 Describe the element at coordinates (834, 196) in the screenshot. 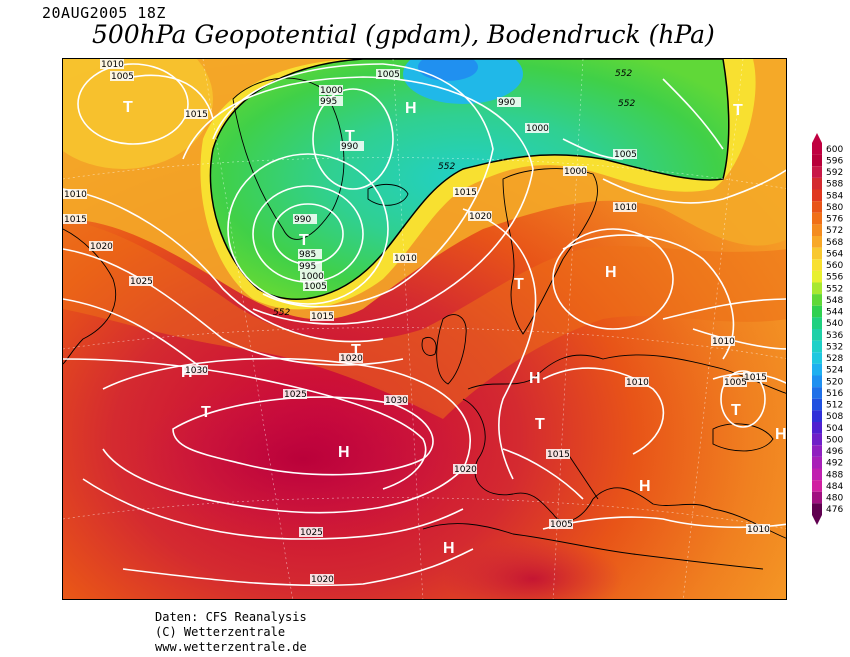

I see `legend-label: 584` at that location.